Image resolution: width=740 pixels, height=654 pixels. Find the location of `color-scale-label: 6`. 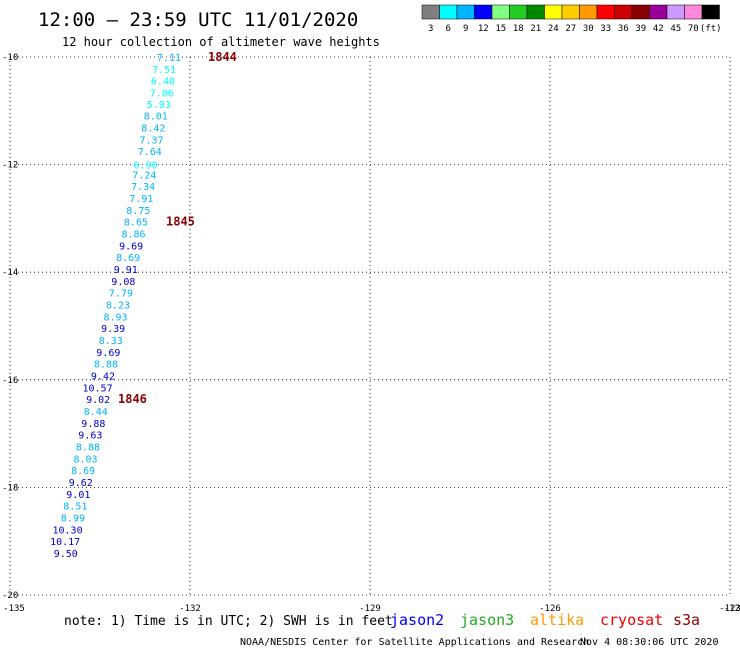

color-scale-label: 6 is located at coordinates (448, 29).